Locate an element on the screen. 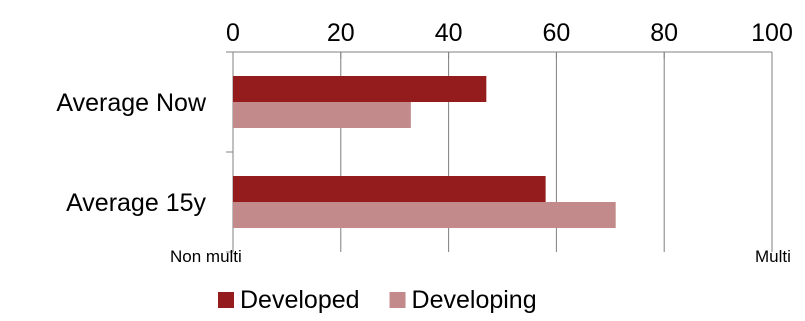  x-tick-label-40: 40 is located at coordinates (449, 33).